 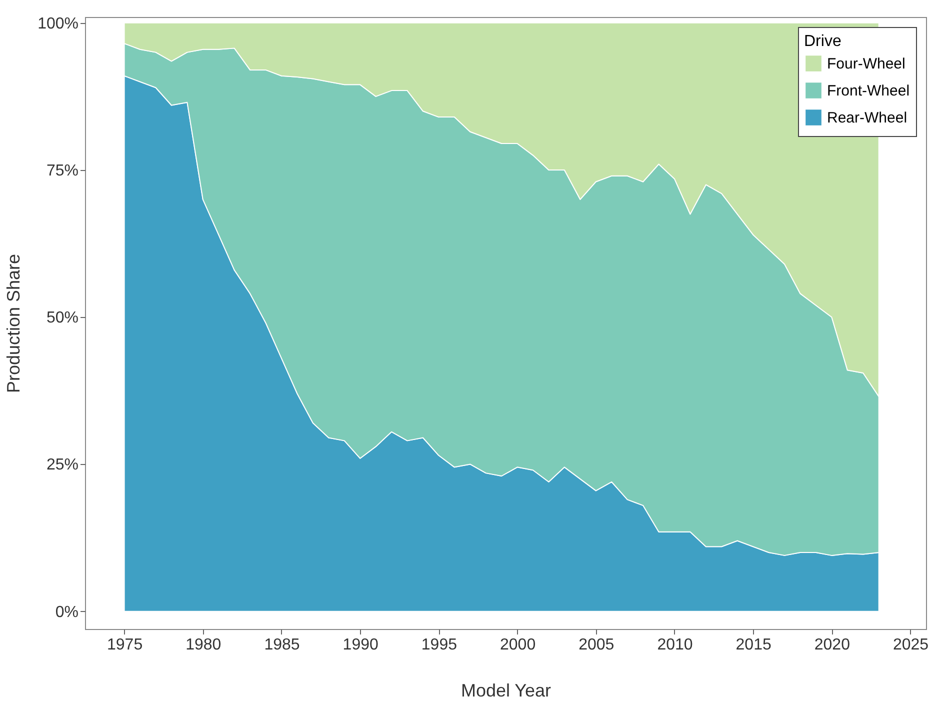 What do you see at coordinates (62, 171) in the screenshot?
I see `y-tick-label: 75%` at bounding box center [62, 171].